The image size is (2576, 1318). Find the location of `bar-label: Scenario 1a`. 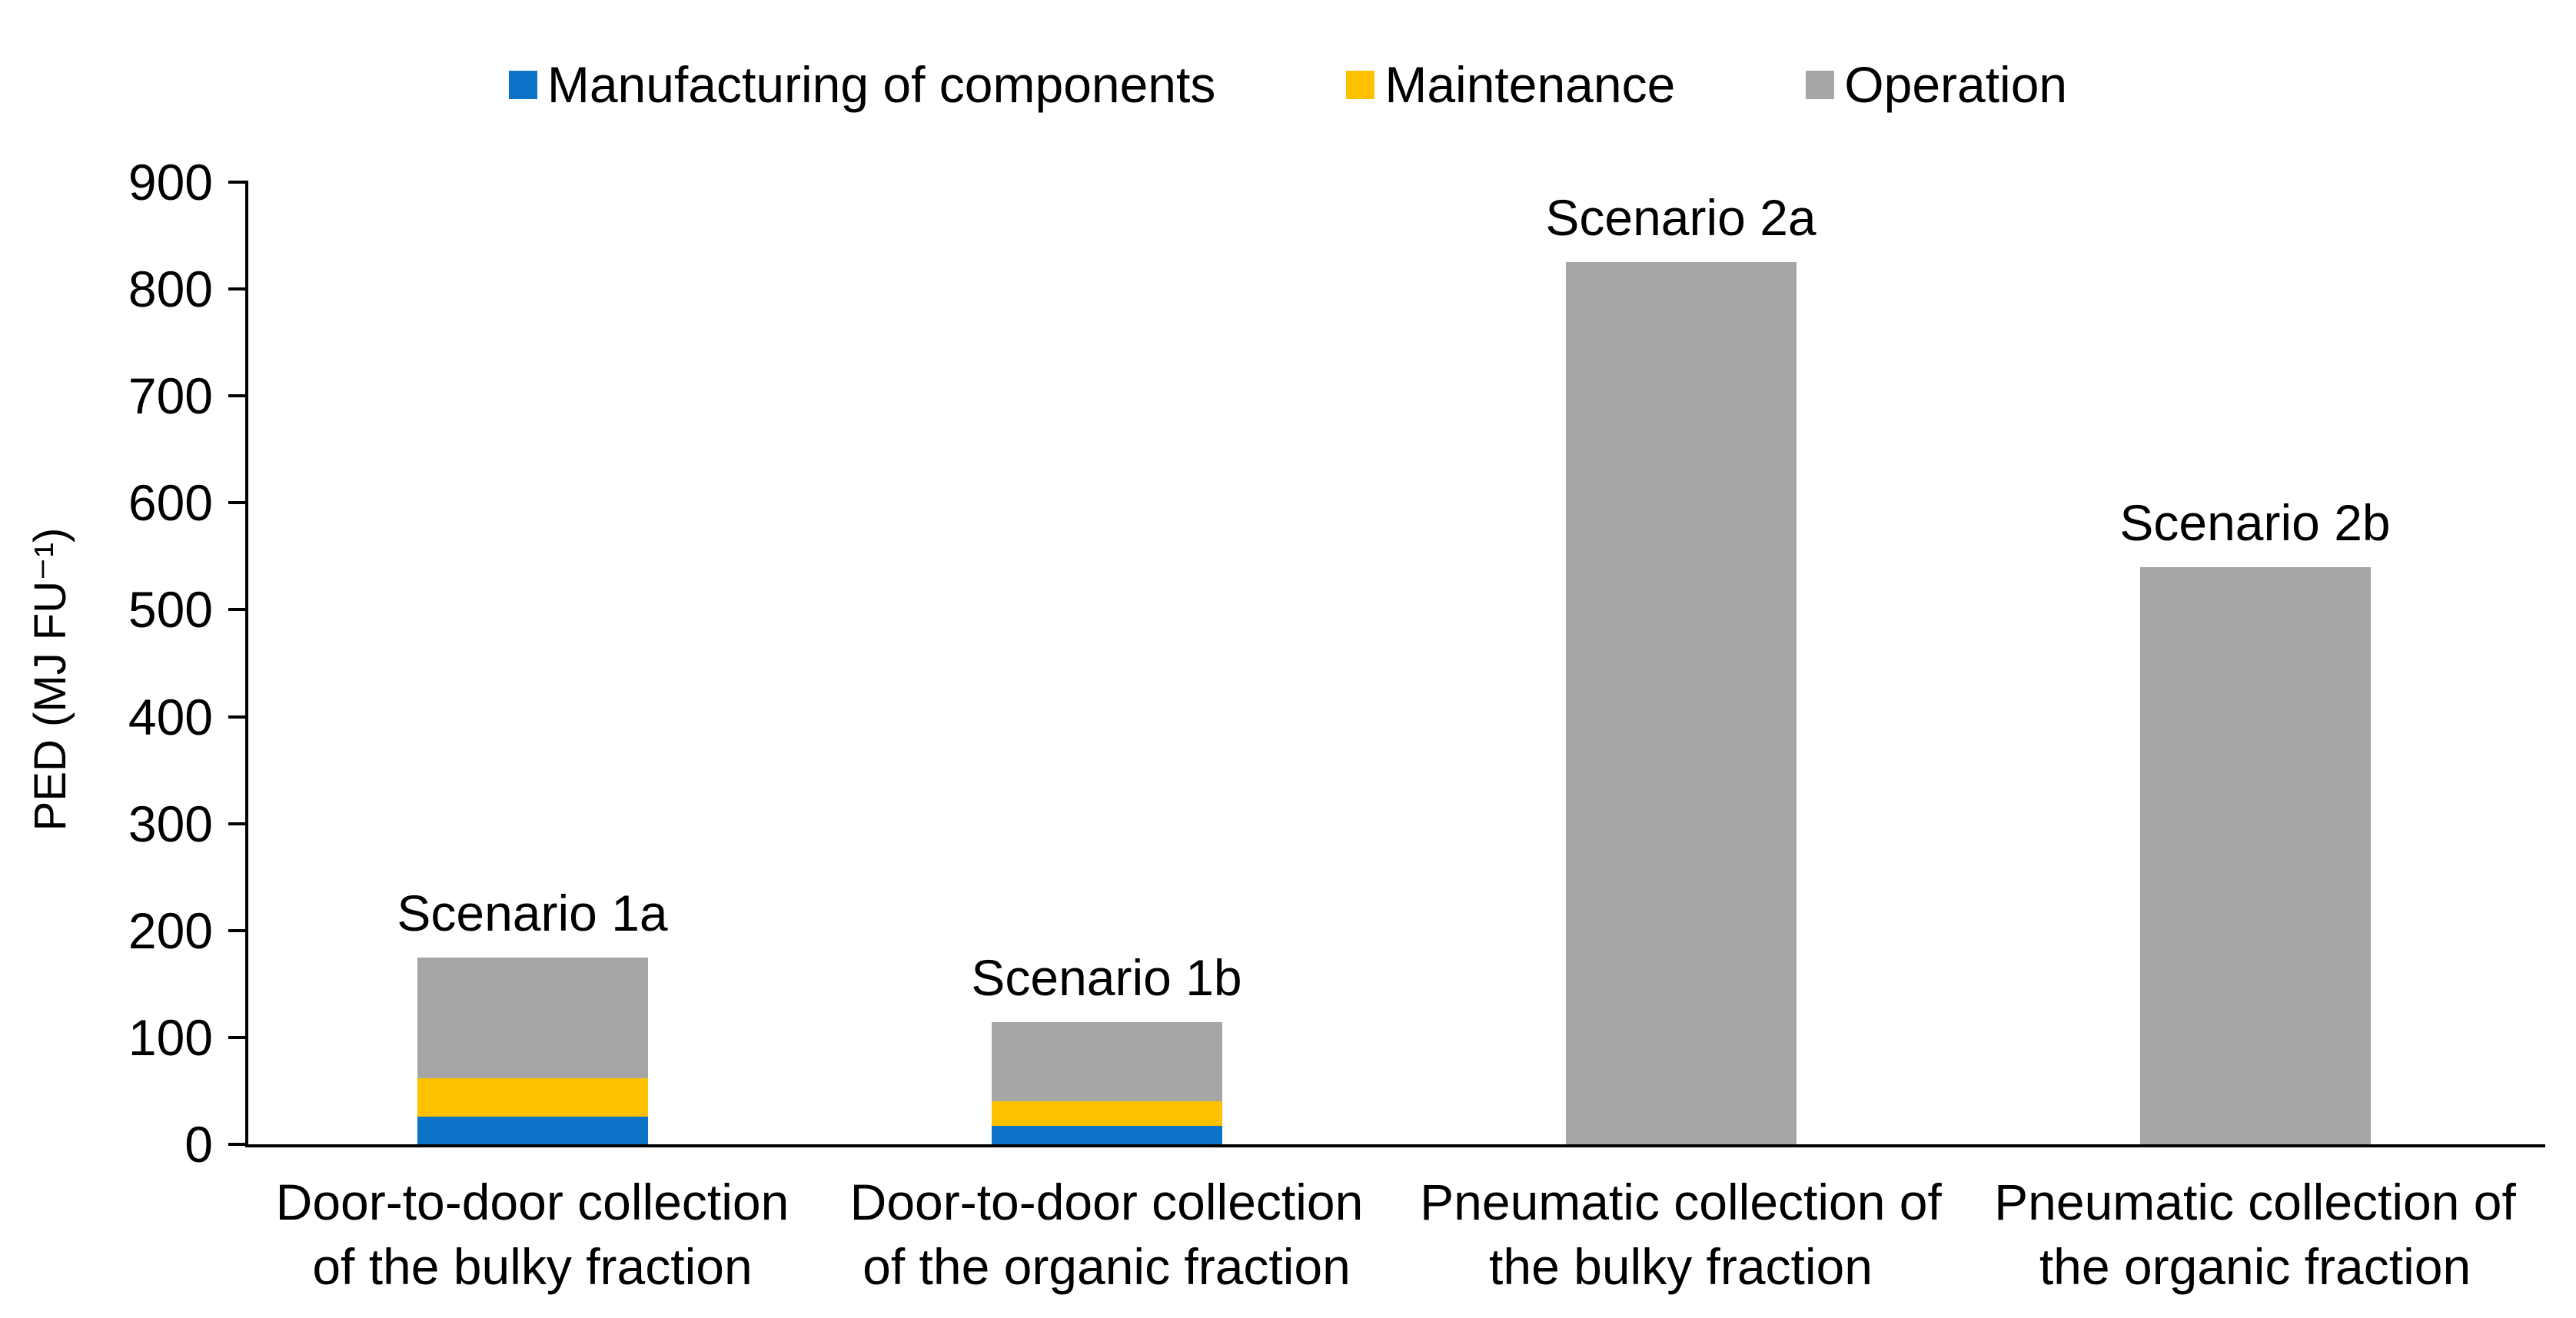

bar-label: Scenario 1a is located at coordinates (532, 912).